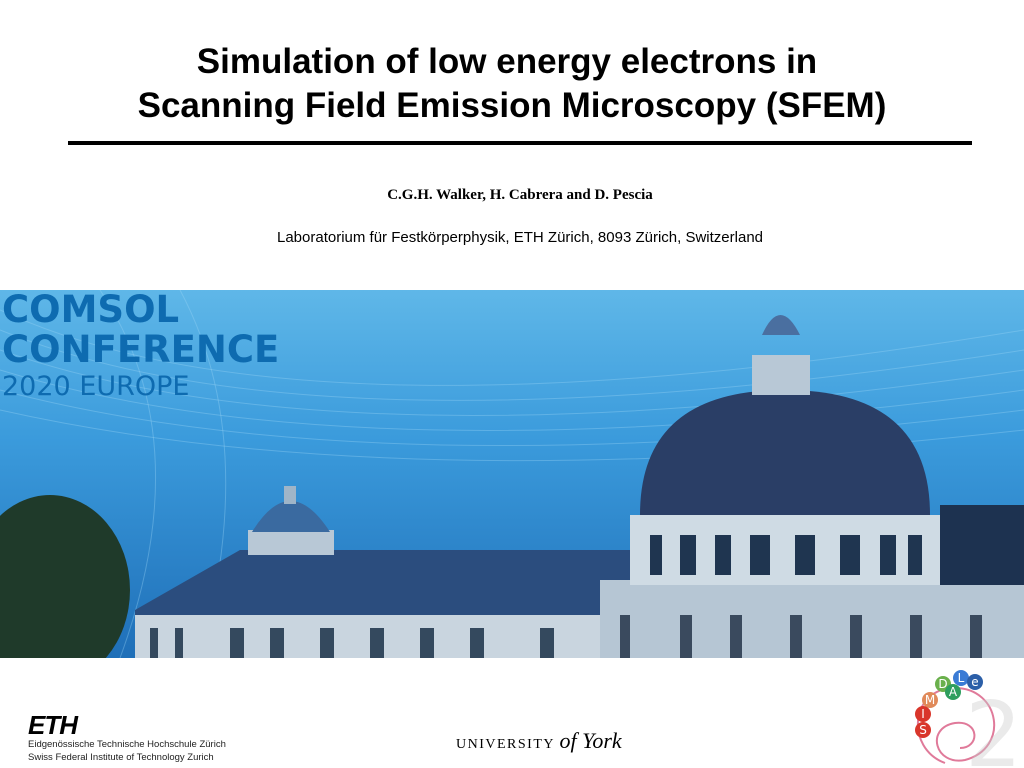  I want to click on letter-d: D, so click(942, 684).